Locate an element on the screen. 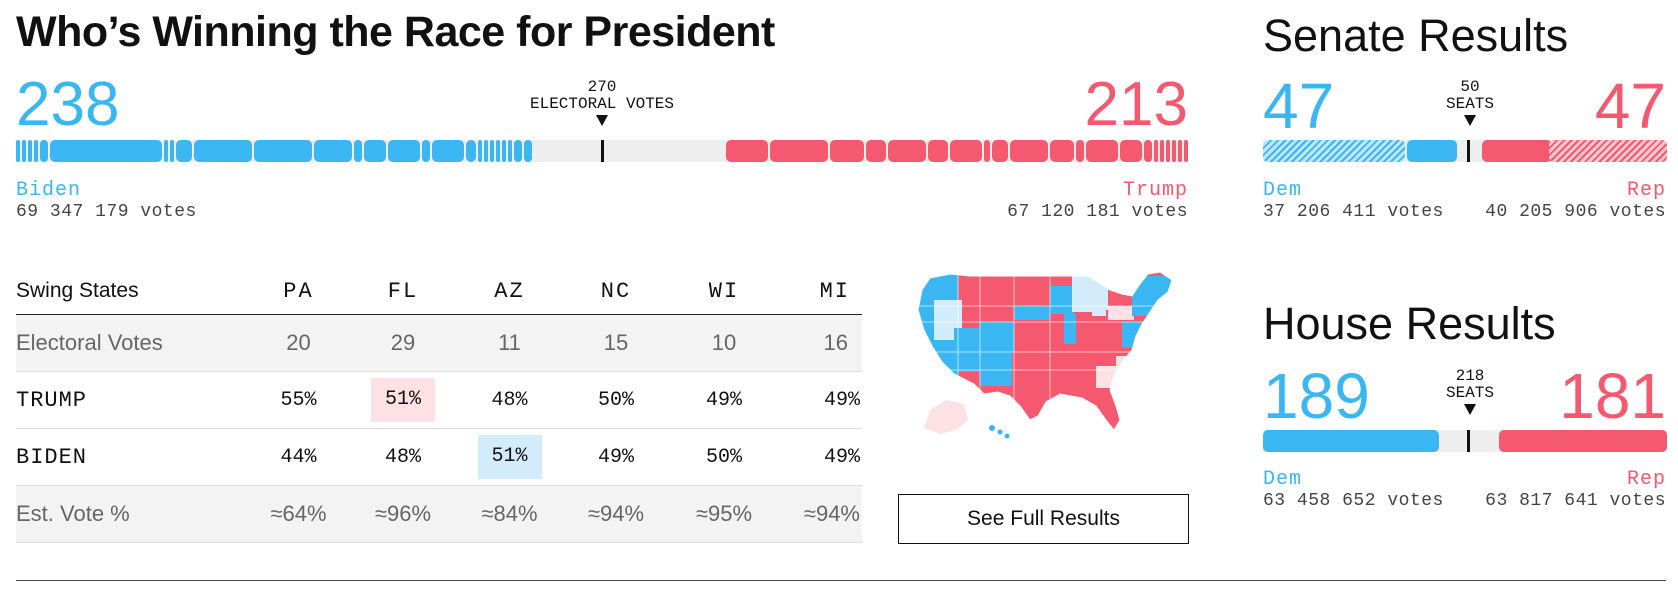  biden-popular-votes: 69 347 179 votes is located at coordinates (106, 212).